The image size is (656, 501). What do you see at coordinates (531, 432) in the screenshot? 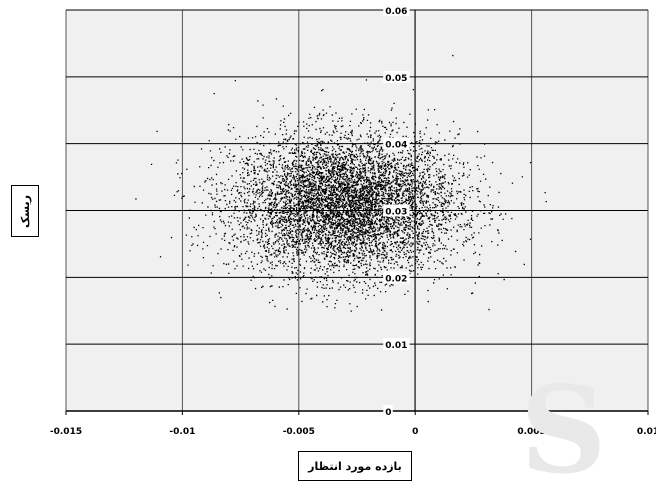
I see `x-tick-label: 0.005` at bounding box center [531, 432].